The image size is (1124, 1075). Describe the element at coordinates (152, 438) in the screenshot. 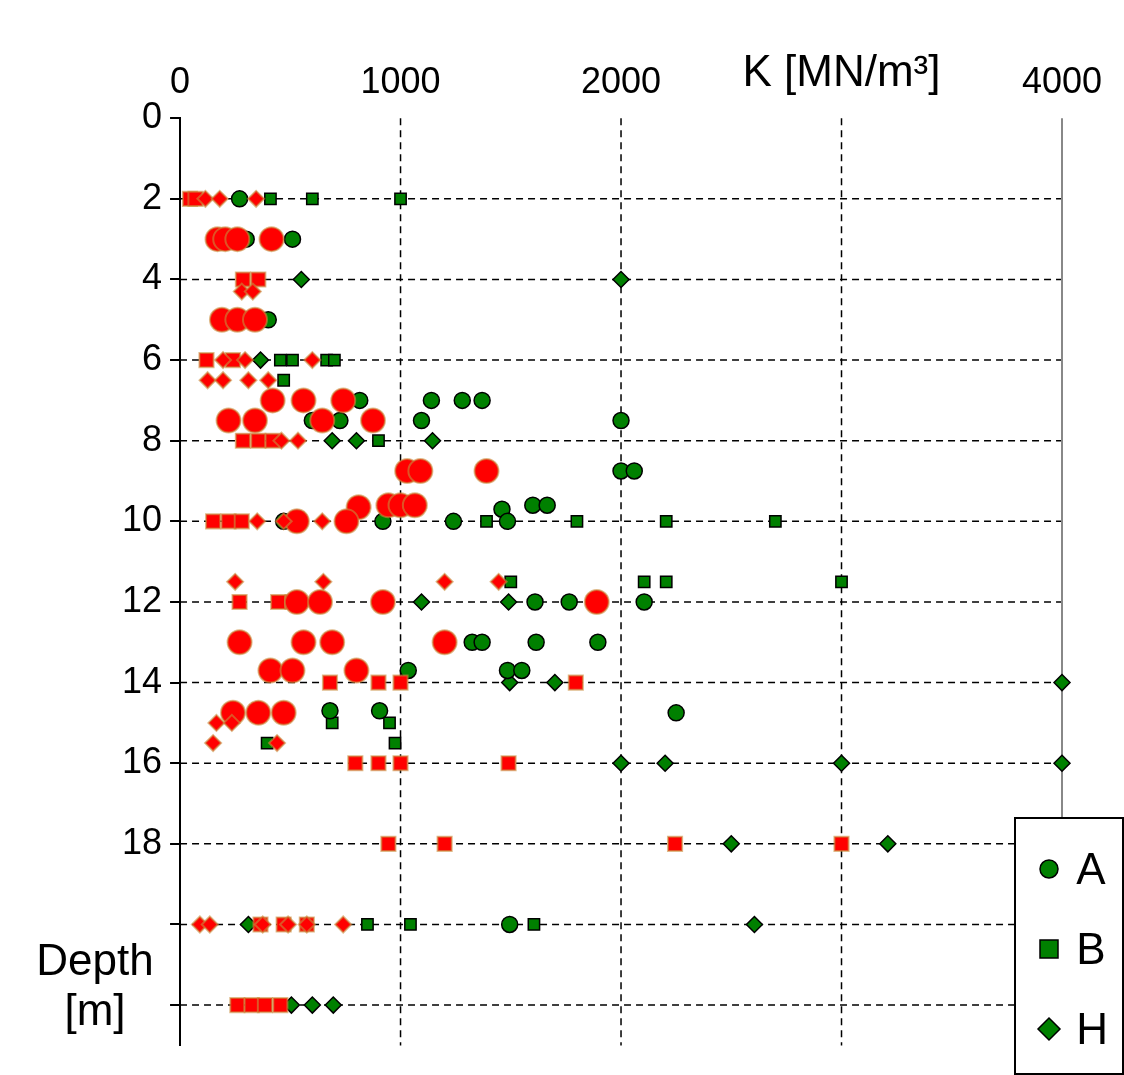

I see `y-tick-label: 8` at that location.